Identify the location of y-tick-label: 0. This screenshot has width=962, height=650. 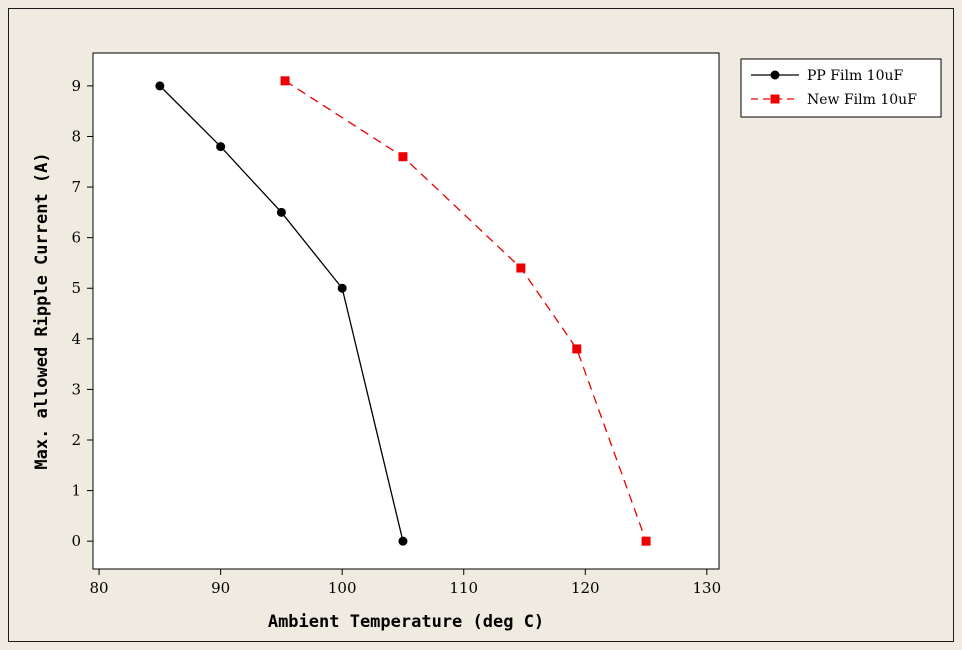
(76, 541).